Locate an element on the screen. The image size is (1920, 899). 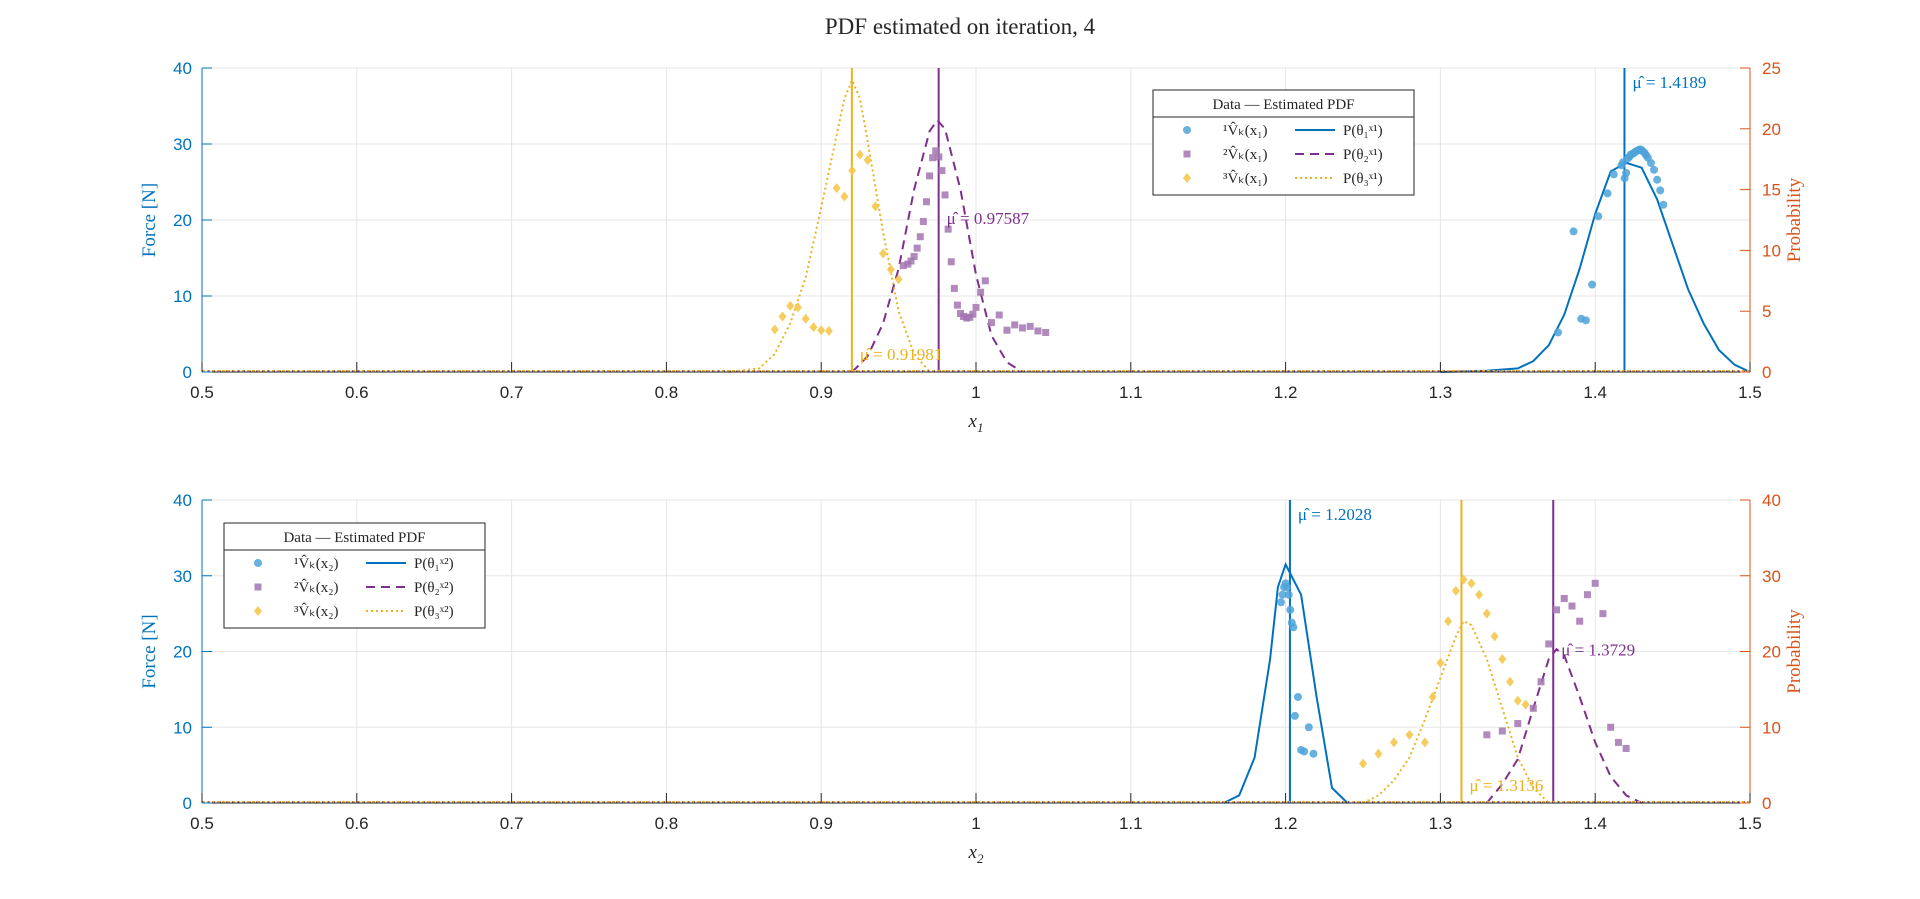
x-tick-label: 1.2 is located at coordinates (1286, 392).